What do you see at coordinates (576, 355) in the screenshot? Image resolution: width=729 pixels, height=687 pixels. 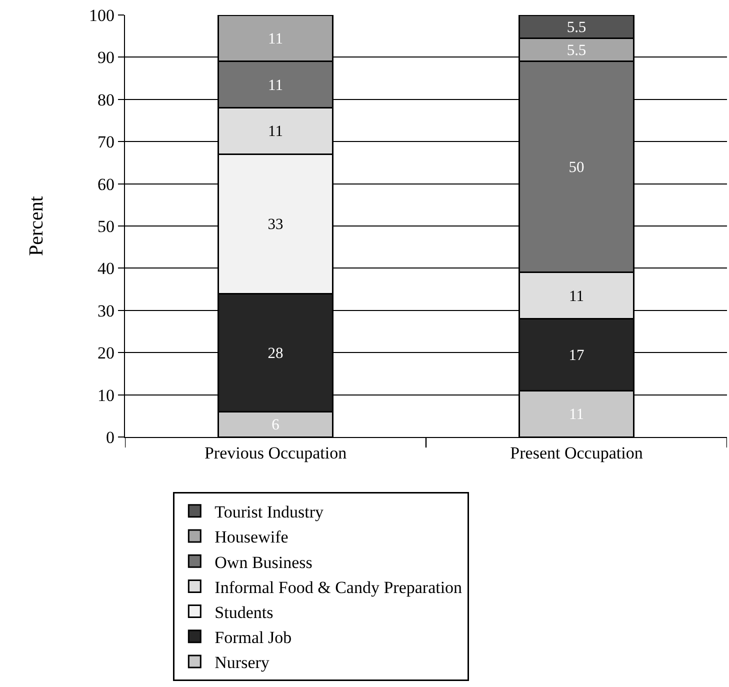 I see `data-label: 17` at bounding box center [576, 355].